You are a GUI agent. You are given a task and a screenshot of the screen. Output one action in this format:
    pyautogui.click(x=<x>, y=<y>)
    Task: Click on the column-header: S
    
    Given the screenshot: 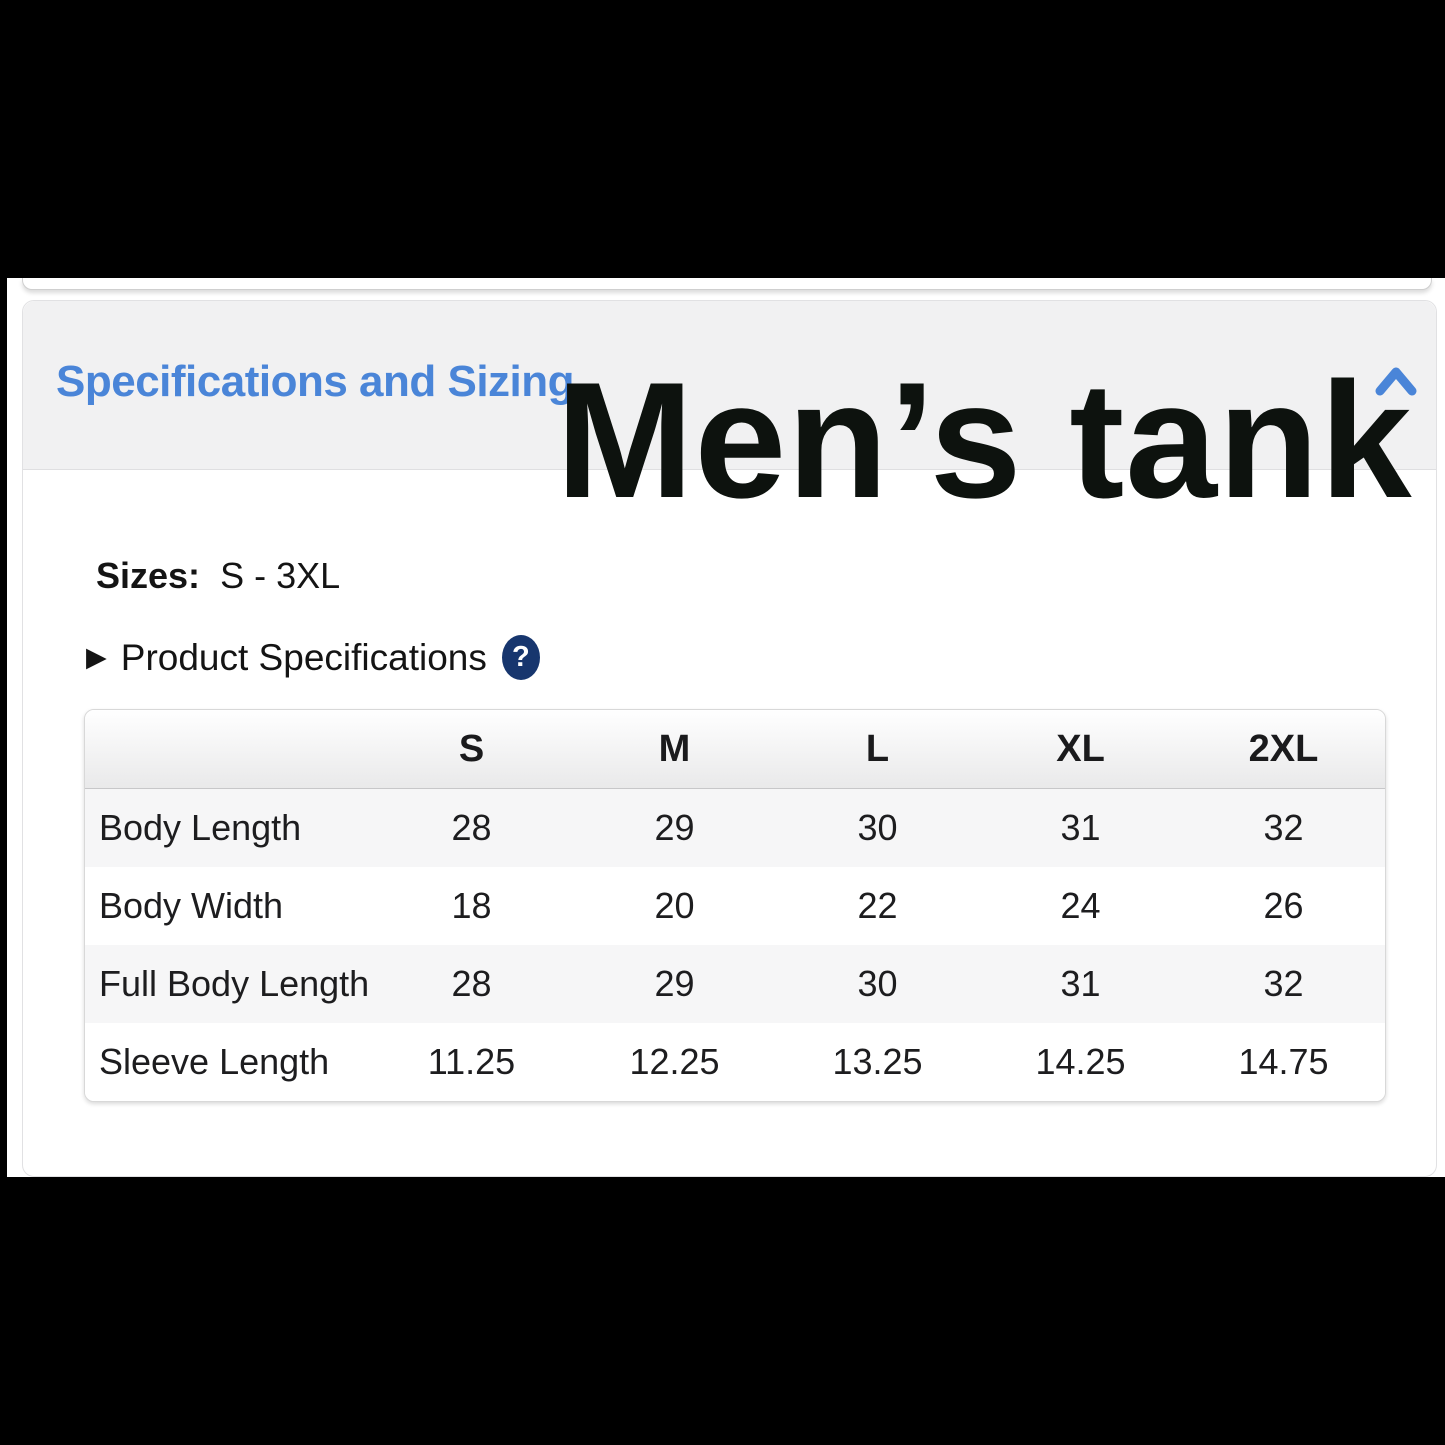 What is the action you would take?
    pyautogui.click(x=471, y=748)
    